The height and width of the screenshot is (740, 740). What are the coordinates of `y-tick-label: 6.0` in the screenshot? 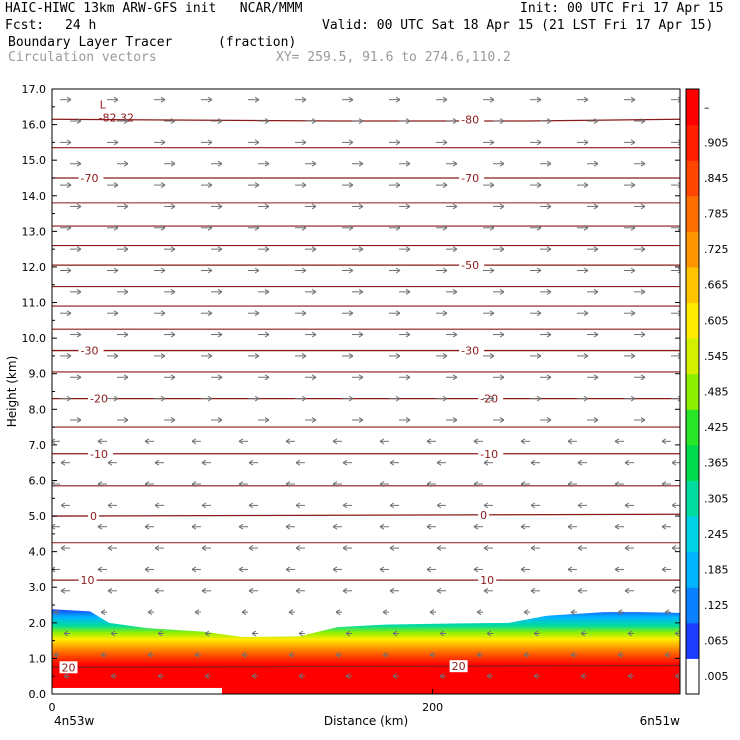 It's located at (38, 480).